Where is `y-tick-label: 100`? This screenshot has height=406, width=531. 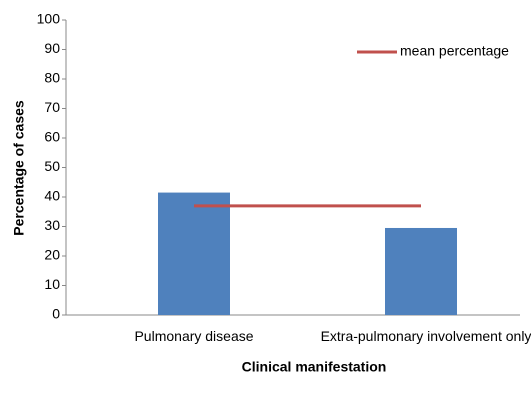 y-tick-label: 100 is located at coordinates (49, 19).